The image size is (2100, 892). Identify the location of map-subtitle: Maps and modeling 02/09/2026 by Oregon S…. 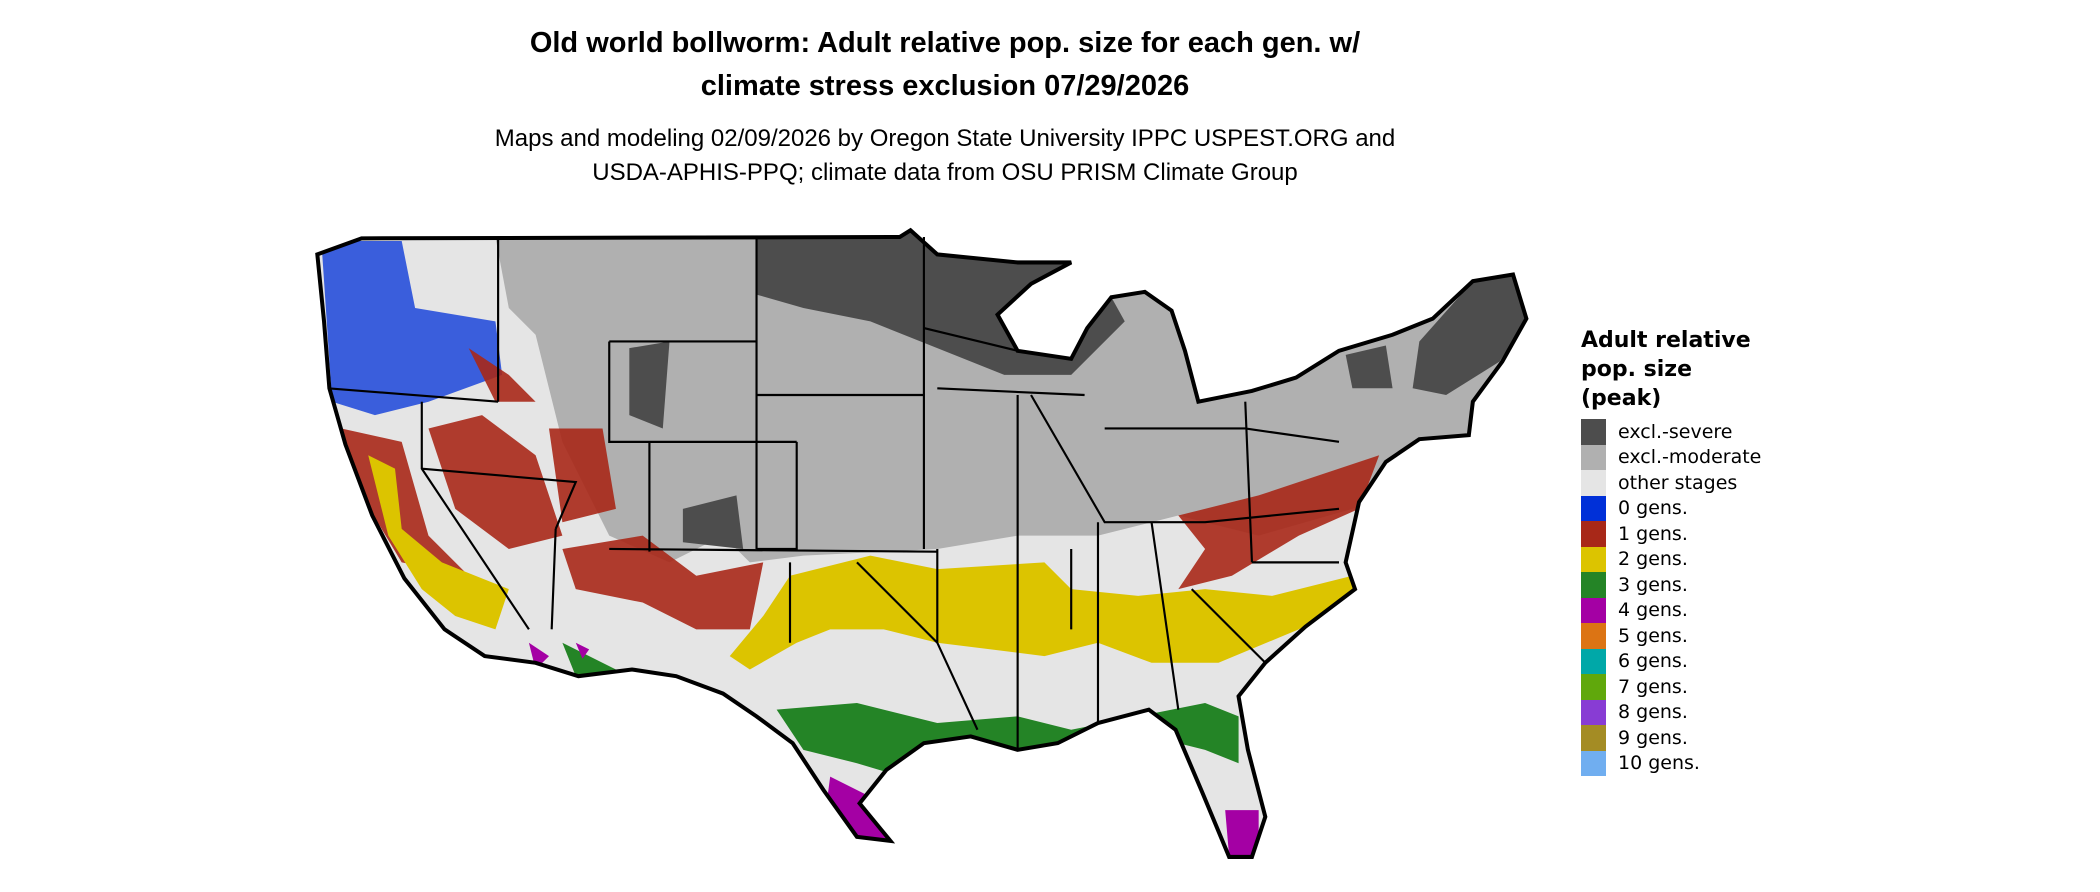
(945, 156).